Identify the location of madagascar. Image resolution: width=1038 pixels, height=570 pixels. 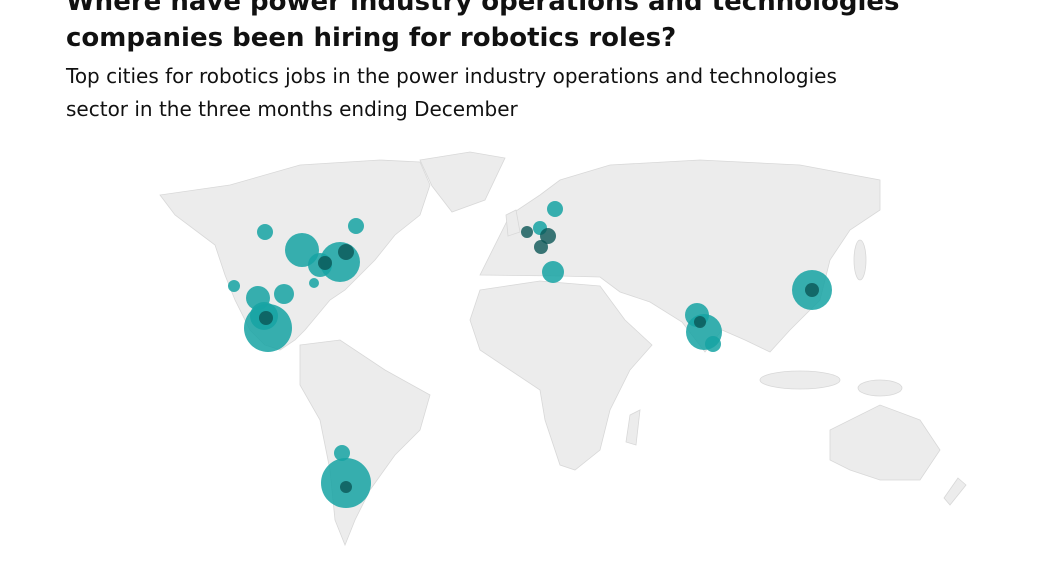
(633, 427).